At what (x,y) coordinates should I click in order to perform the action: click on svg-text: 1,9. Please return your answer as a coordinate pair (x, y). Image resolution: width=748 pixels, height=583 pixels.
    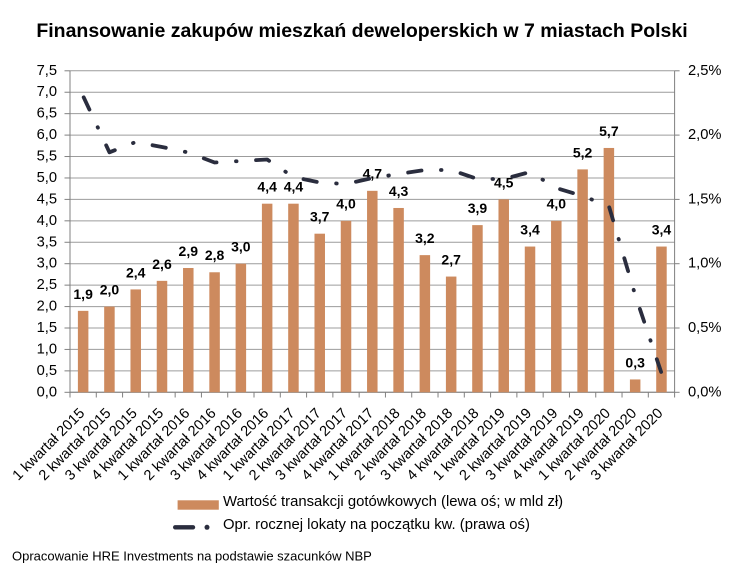
    Looking at the image, I should click on (83, 294).